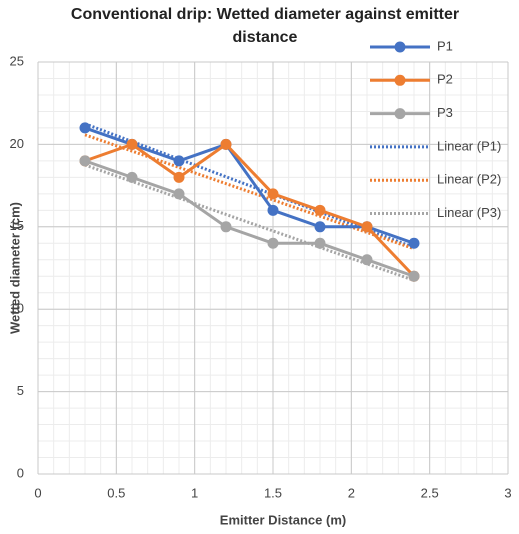 Image resolution: width=519 pixels, height=534 pixels. What do you see at coordinates (17, 60) in the screenshot?
I see `y-tick-label: 25` at bounding box center [17, 60].